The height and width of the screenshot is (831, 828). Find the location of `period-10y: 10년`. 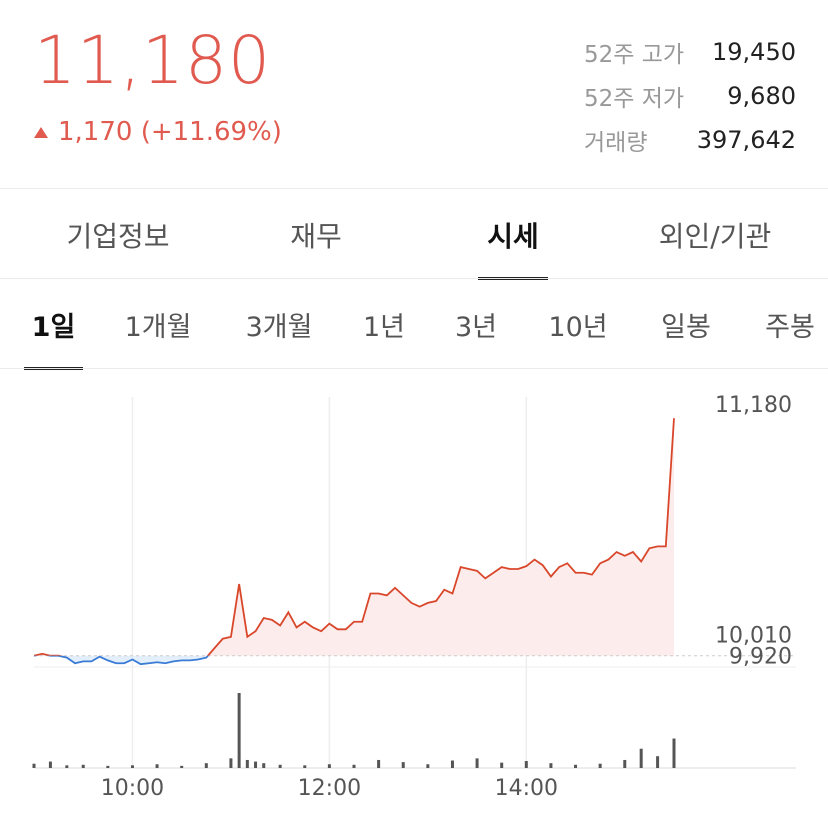

period-10y: 10년 is located at coordinates (578, 324).